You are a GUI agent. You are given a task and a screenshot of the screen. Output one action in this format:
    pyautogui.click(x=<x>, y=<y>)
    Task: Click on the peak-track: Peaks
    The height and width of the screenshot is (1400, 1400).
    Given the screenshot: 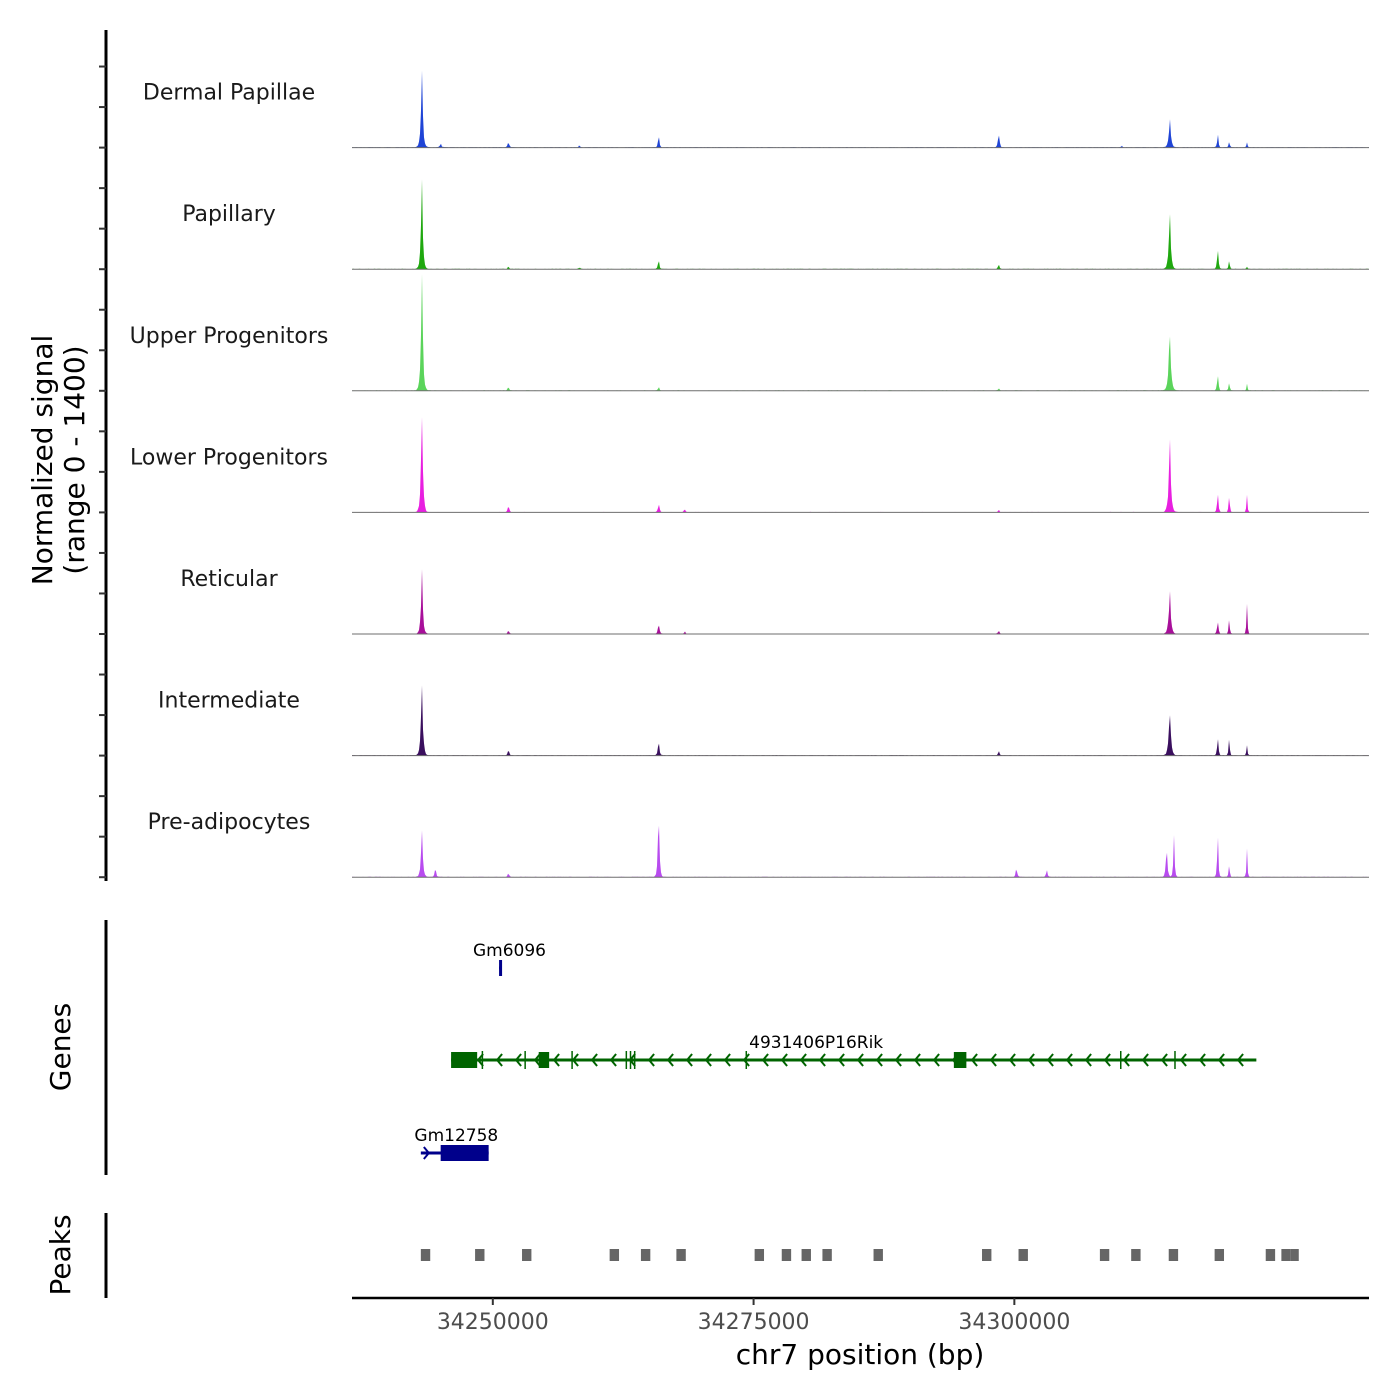 What is the action you would take?
    pyautogui.click(x=671, y=1255)
    